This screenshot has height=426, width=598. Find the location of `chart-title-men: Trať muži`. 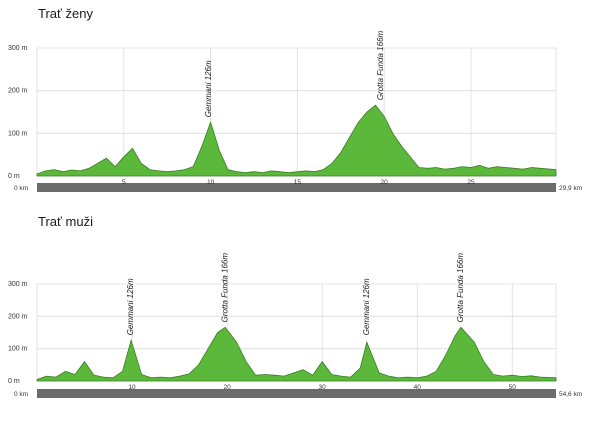

chart-title-men: Trať muži is located at coordinates (65, 221).